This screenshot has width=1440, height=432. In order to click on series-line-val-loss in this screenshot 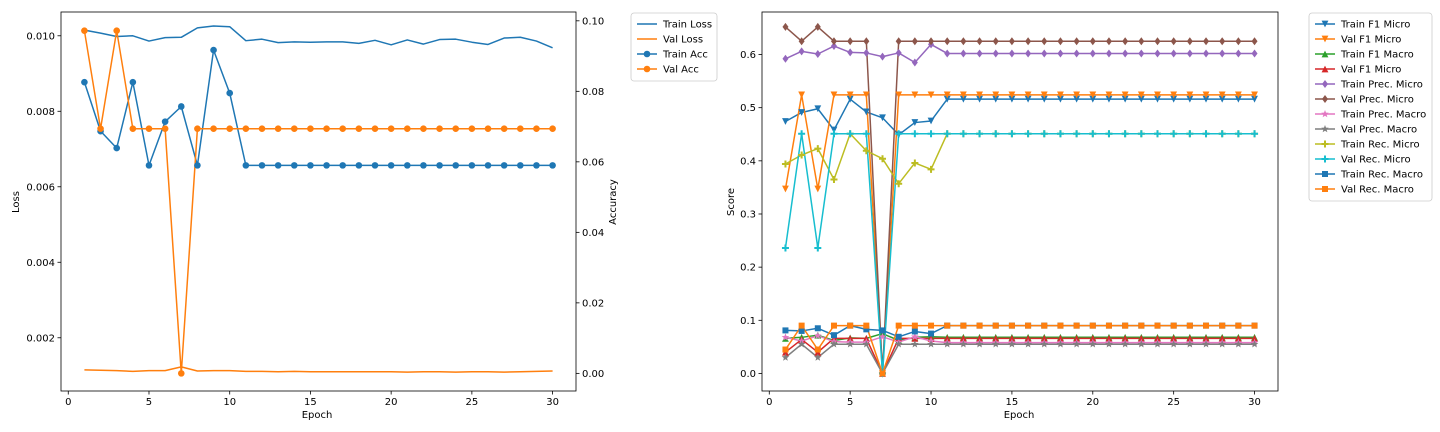, I will do `click(318, 369)`.